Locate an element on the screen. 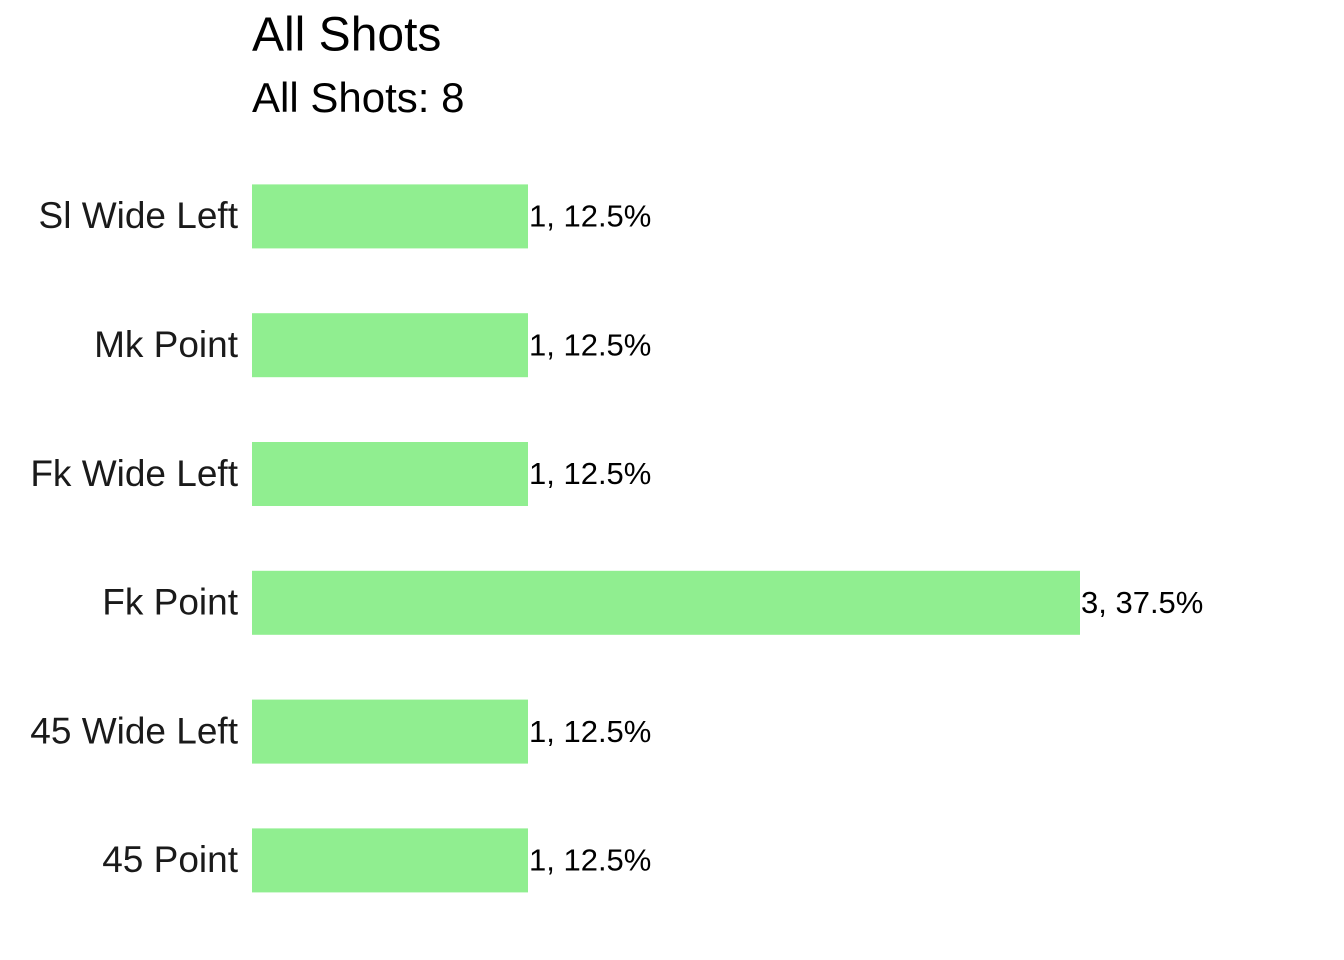 This screenshot has width=1344, height=960. chart-title: All Shots is located at coordinates (346, 35).